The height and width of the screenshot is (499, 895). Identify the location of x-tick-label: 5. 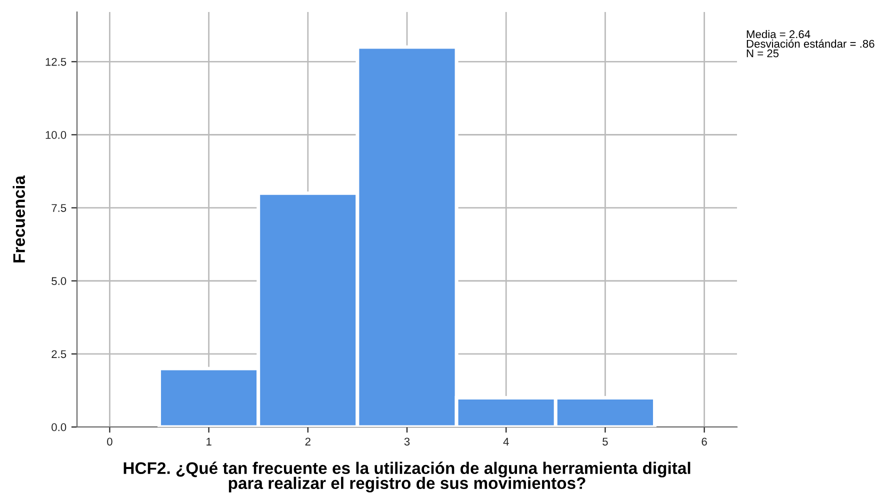
(605, 442).